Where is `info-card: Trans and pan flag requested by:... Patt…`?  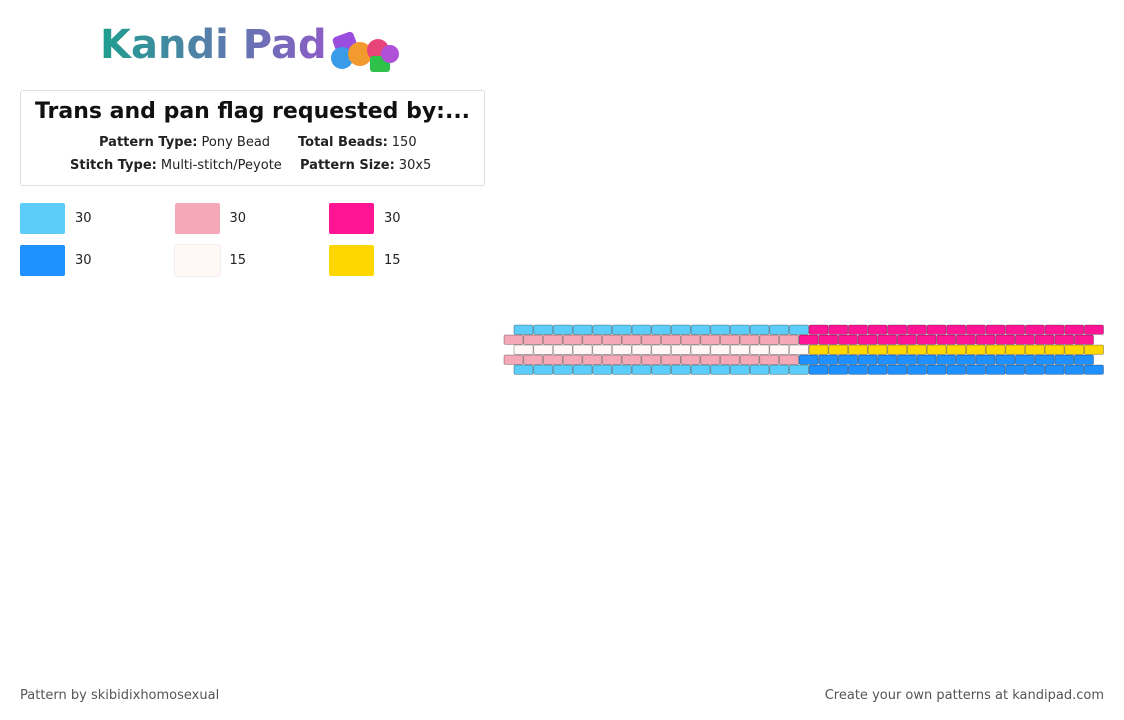 info-card: Trans and pan flag requested by:... Patt… is located at coordinates (252, 138).